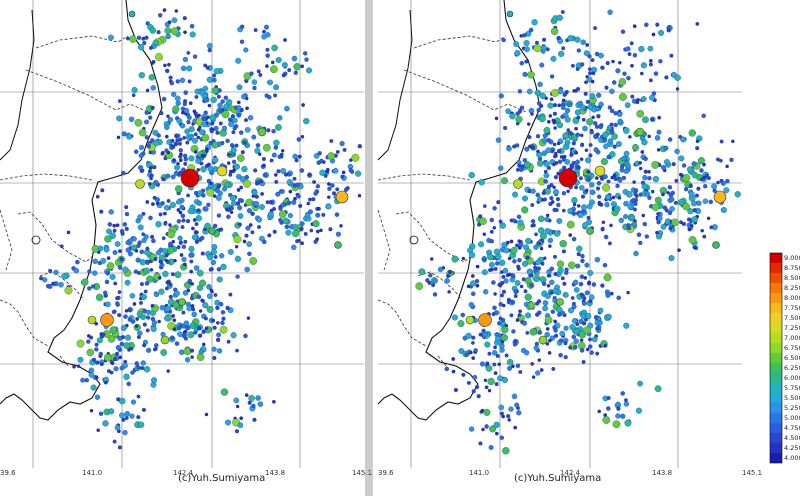 The image size is (800, 496). Describe the element at coordinates (190, 178) in the screenshot. I see `major-epicenter-marker` at that location.